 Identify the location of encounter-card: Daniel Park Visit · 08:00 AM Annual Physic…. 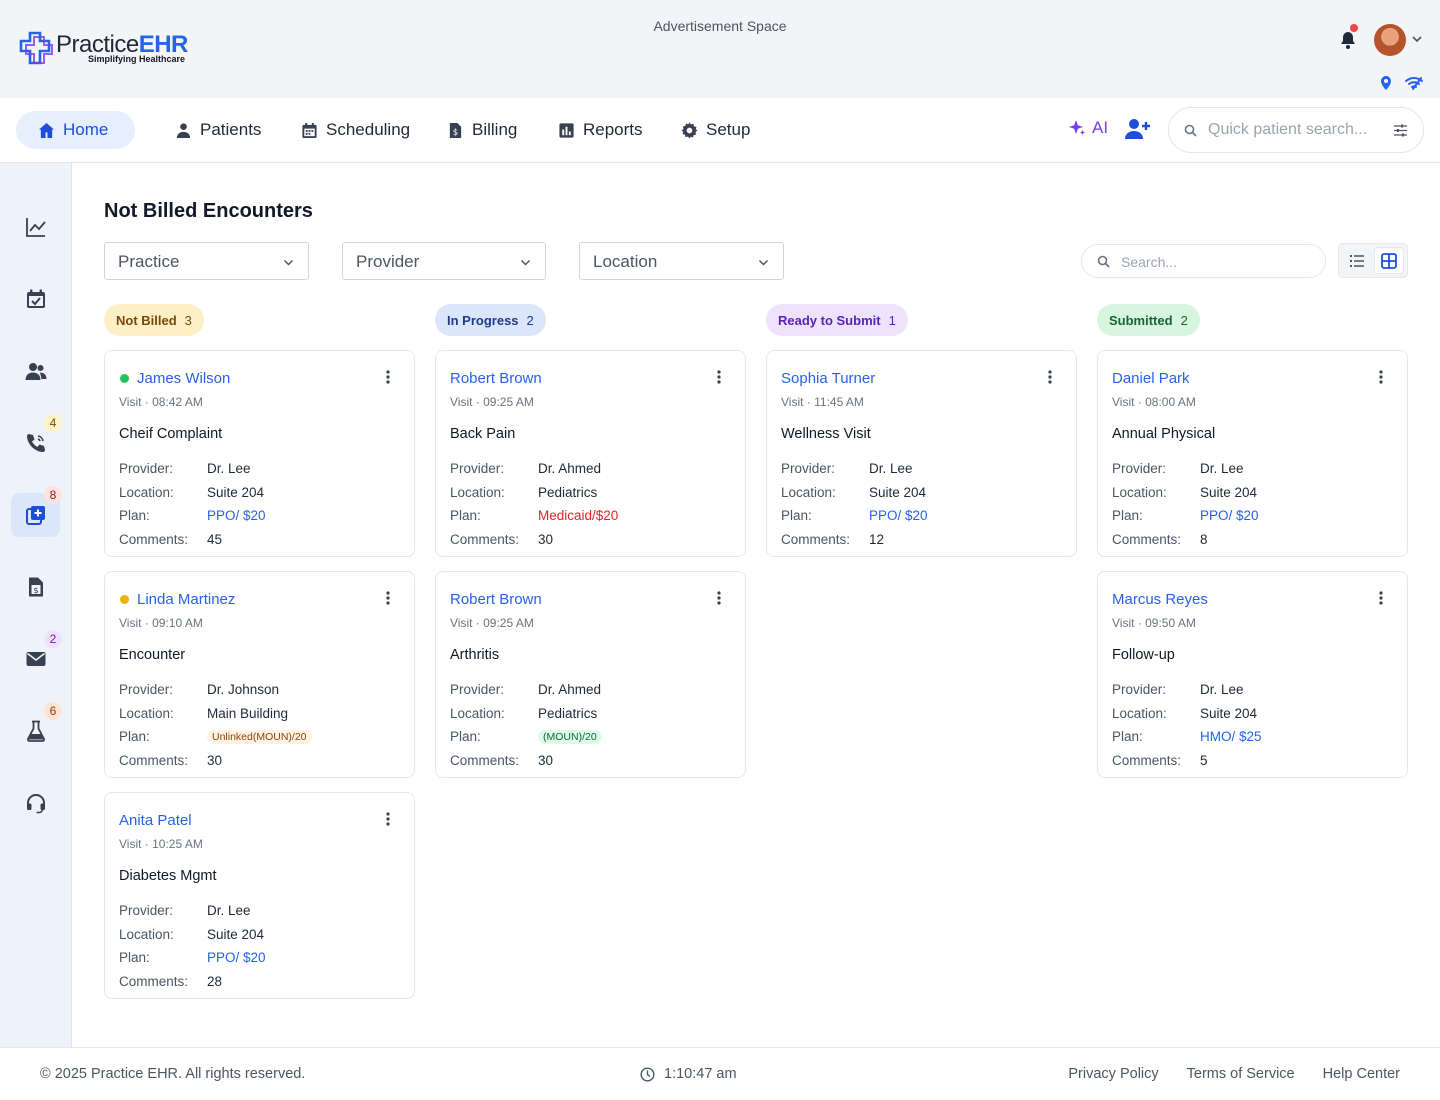
(1252, 453).